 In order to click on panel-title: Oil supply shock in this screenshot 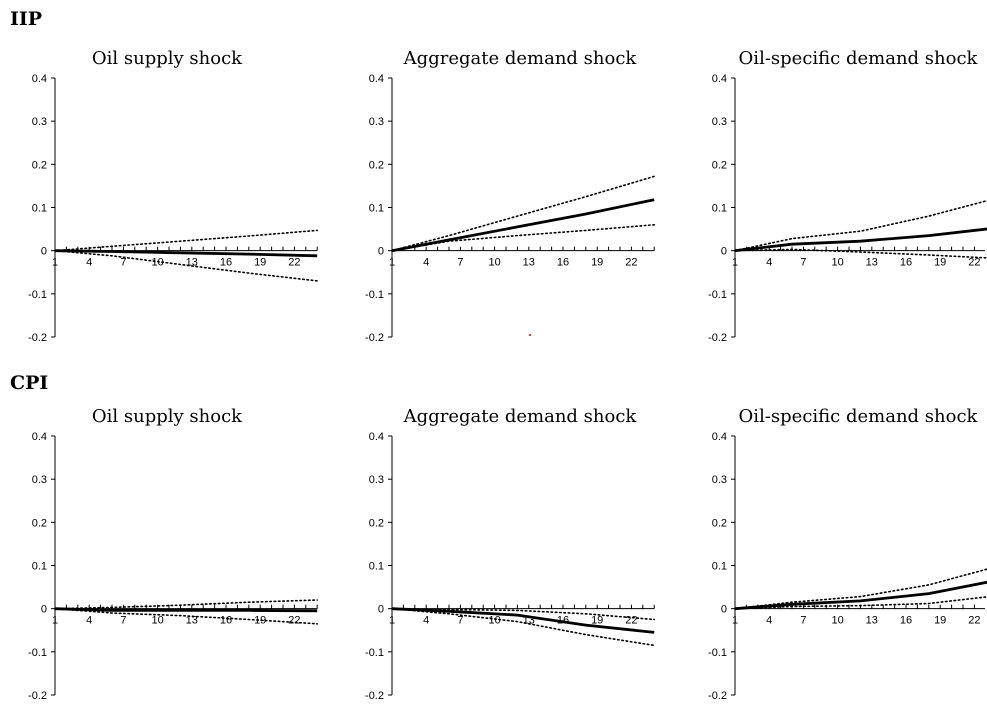, I will do `click(167, 58)`.